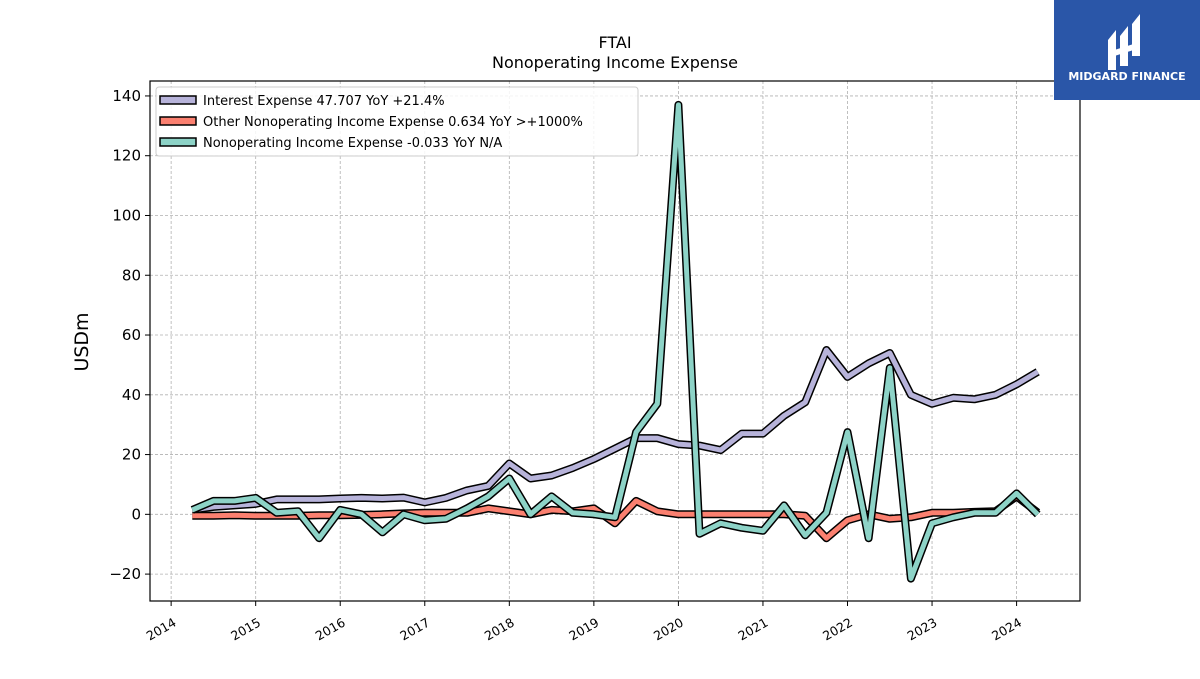 The image size is (1200, 679). What do you see at coordinates (161, 629) in the screenshot?
I see `x-tick-label: 2014` at bounding box center [161, 629].